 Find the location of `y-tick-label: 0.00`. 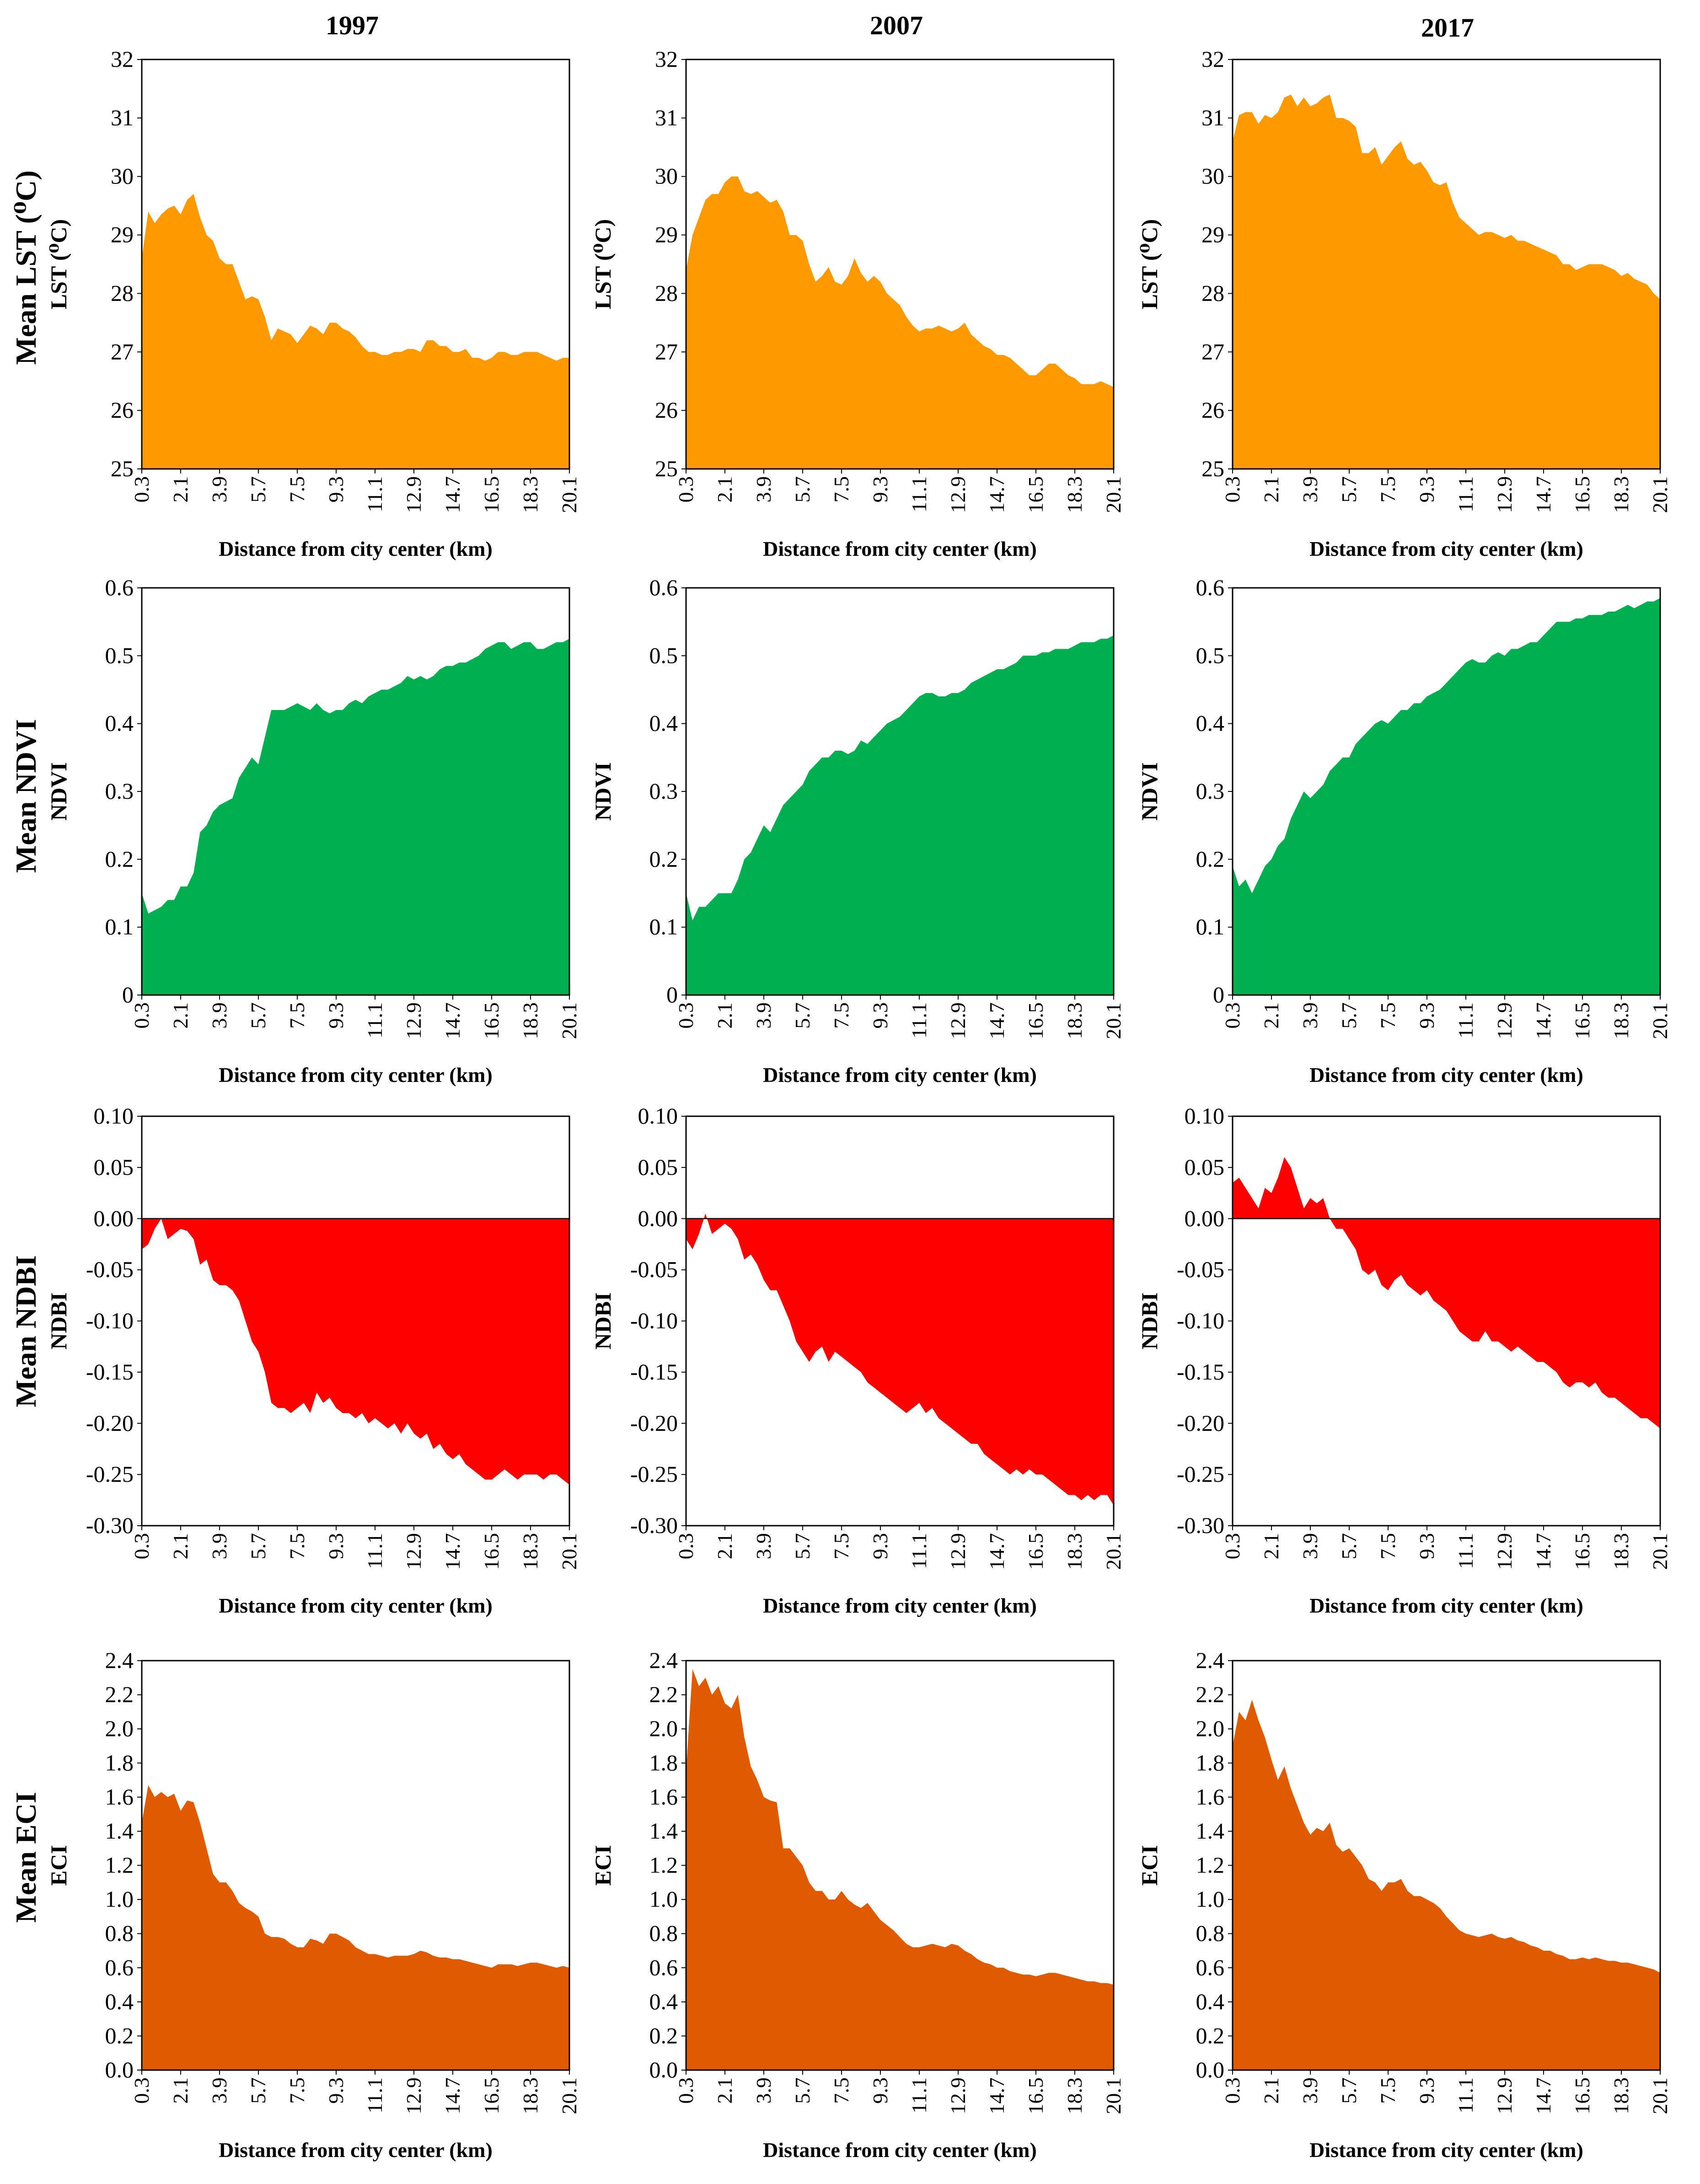

y-tick-label: 0.00 is located at coordinates (114, 1218).